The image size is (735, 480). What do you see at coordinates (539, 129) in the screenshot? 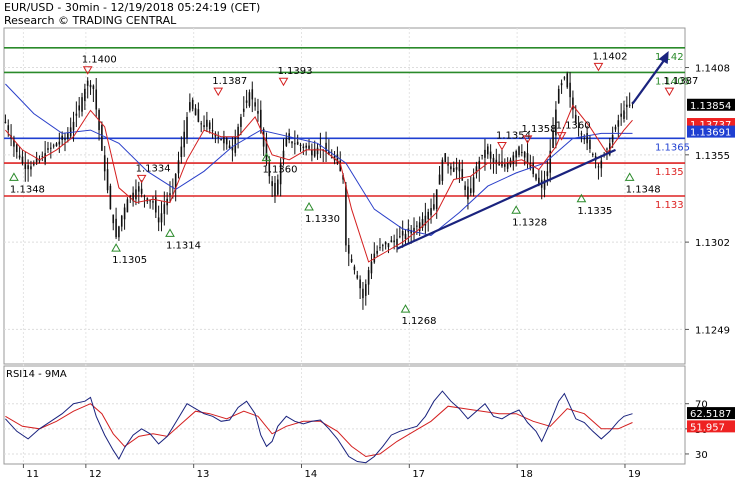
I see `swing-high-label: 1.1358` at bounding box center [539, 129].